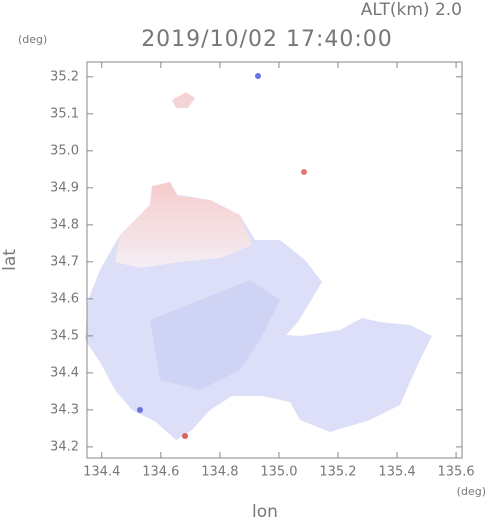 The image size is (491, 521). What do you see at coordinates (160, 472) in the screenshot?
I see `x-tick-label: 134.6` at bounding box center [160, 472].